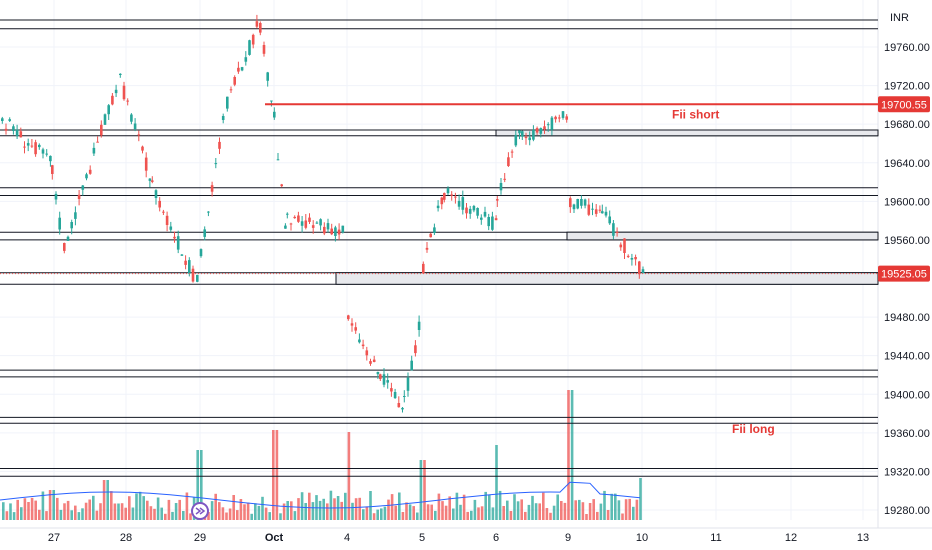  Describe the element at coordinates (496, 538) in the screenshot. I see `x-tick-label: 6` at that location.